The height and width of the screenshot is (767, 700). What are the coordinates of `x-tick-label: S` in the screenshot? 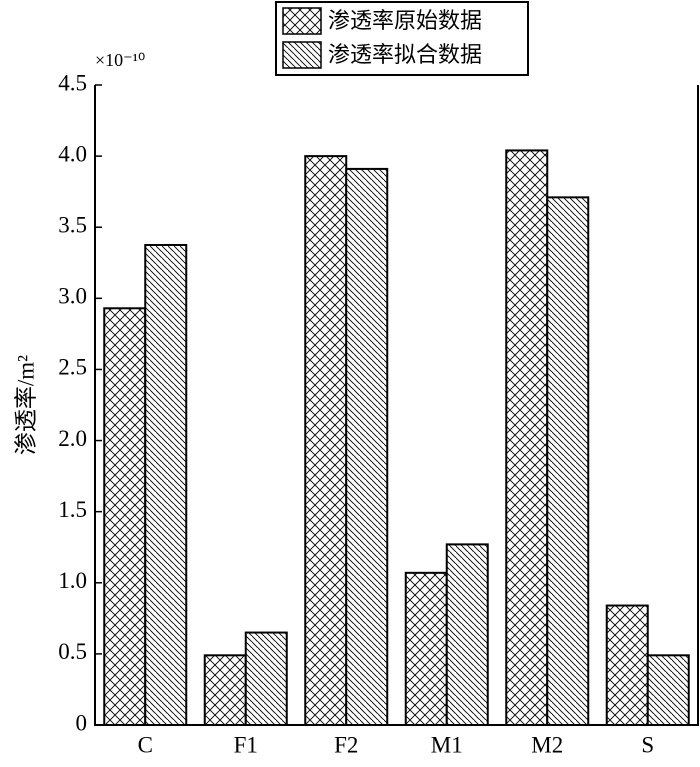 It's located at (647, 744).